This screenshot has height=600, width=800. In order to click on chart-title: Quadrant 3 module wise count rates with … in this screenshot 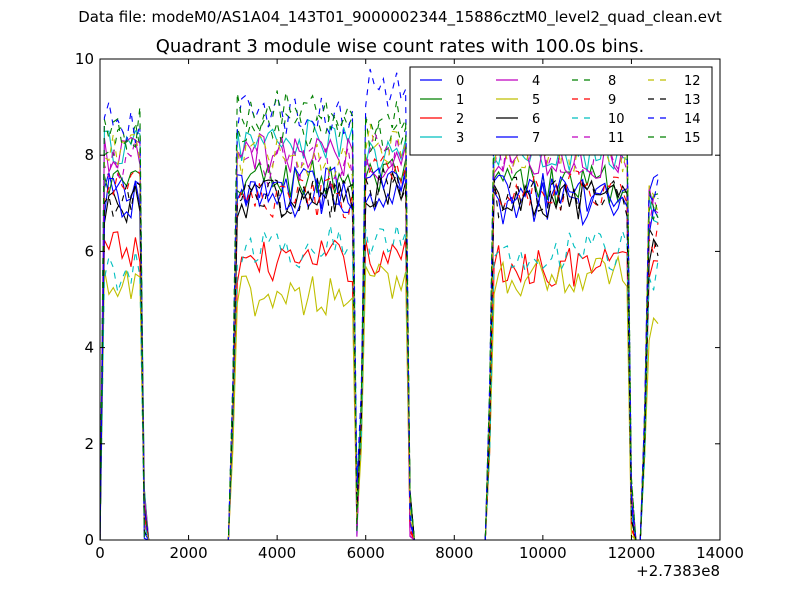, I will do `click(400, 46)`.